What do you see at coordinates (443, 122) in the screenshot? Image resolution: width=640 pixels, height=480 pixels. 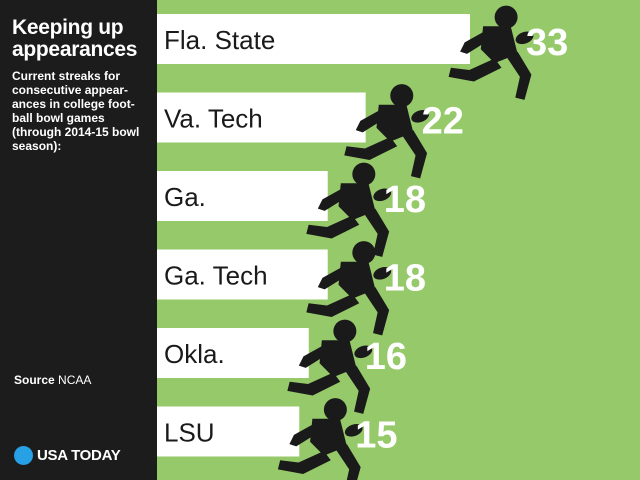 I see `value-label: 22` at bounding box center [443, 122].